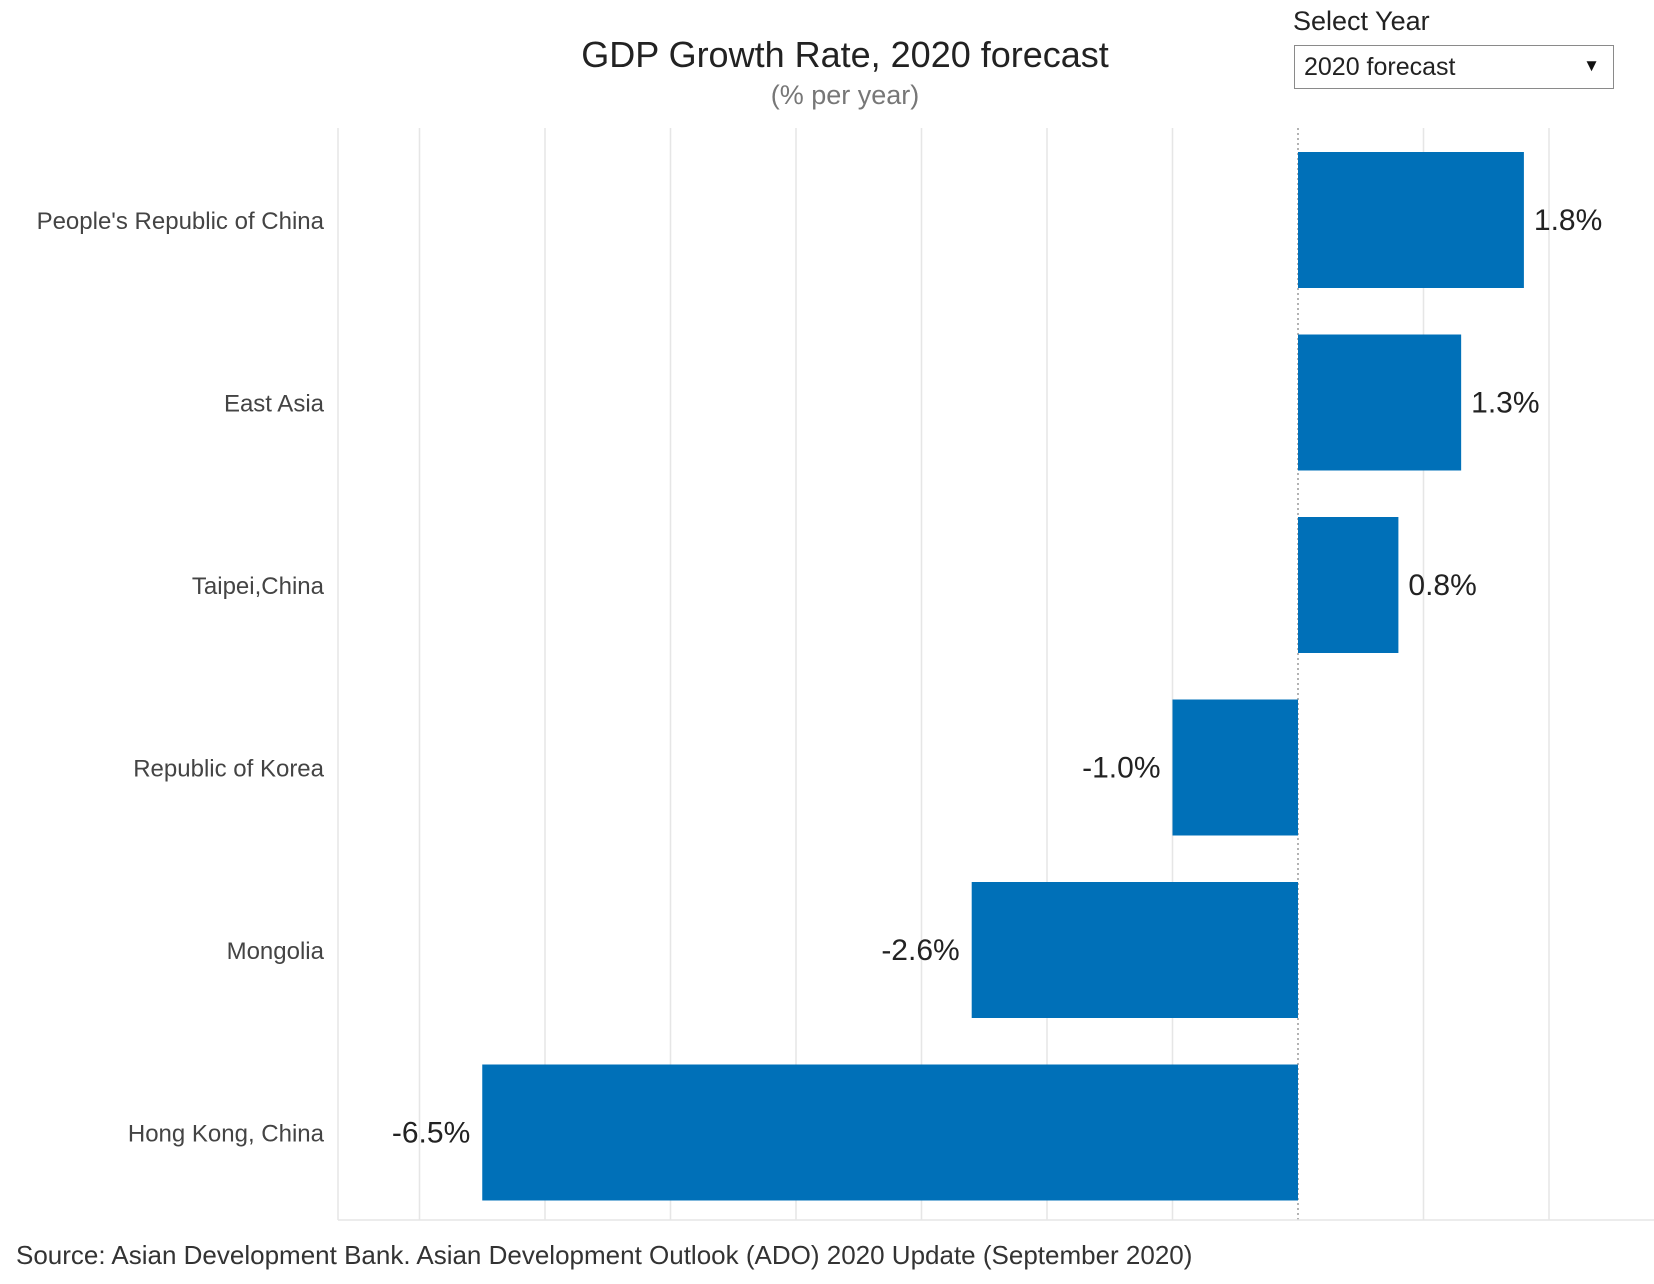 The height and width of the screenshot is (1284, 1654). Describe the element at coordinates (258, 586) in the screenshot. I see `category-label: Taipei,China` at that location.